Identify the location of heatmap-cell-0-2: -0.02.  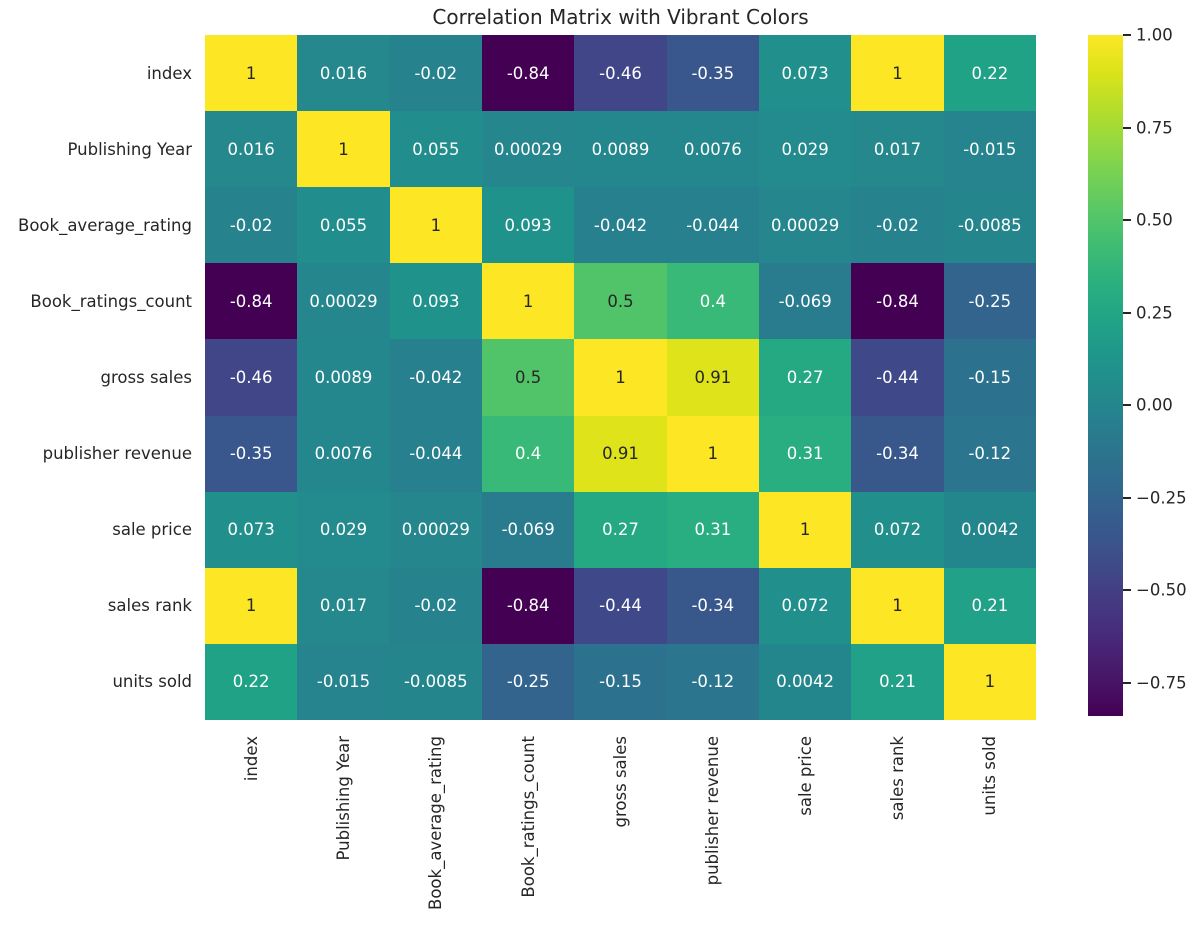
(435, 73).